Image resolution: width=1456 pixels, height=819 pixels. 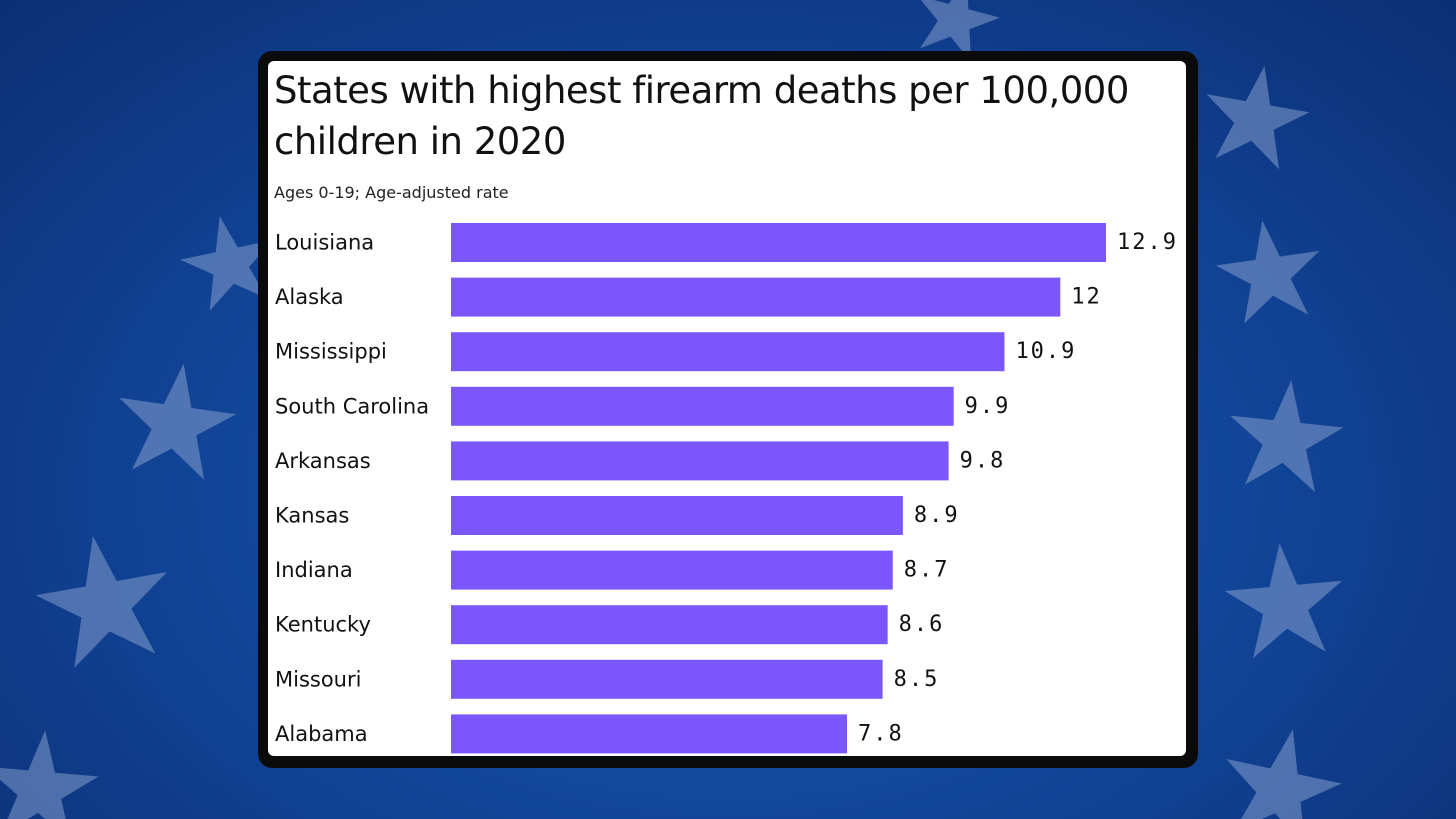 I want to click on category-label: Louisiana, so click(x=324, y=243).